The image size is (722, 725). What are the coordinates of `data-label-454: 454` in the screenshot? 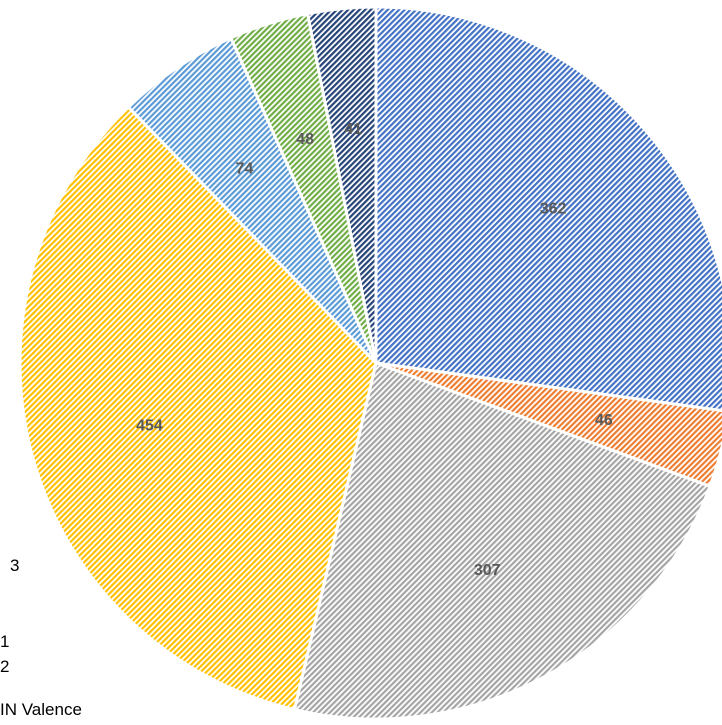 It's located at (149, 425).